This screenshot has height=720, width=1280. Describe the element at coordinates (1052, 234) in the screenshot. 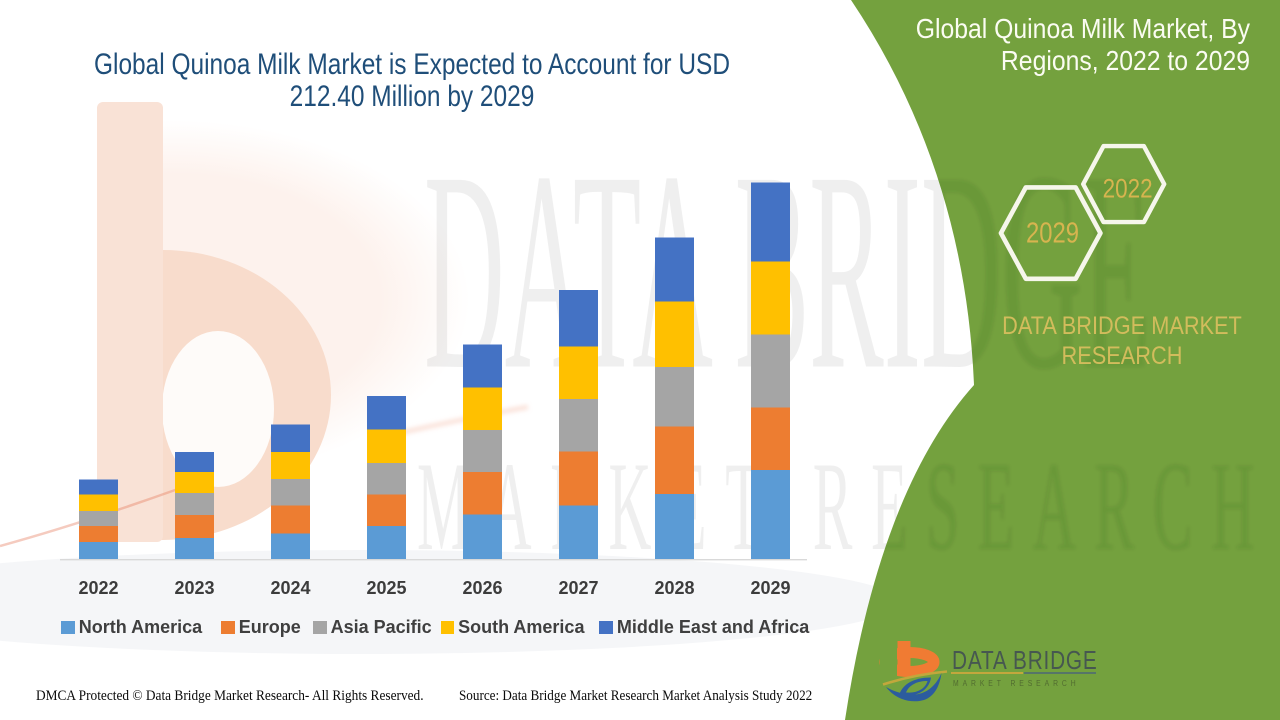

I see `svg-text: 2029` at that location.